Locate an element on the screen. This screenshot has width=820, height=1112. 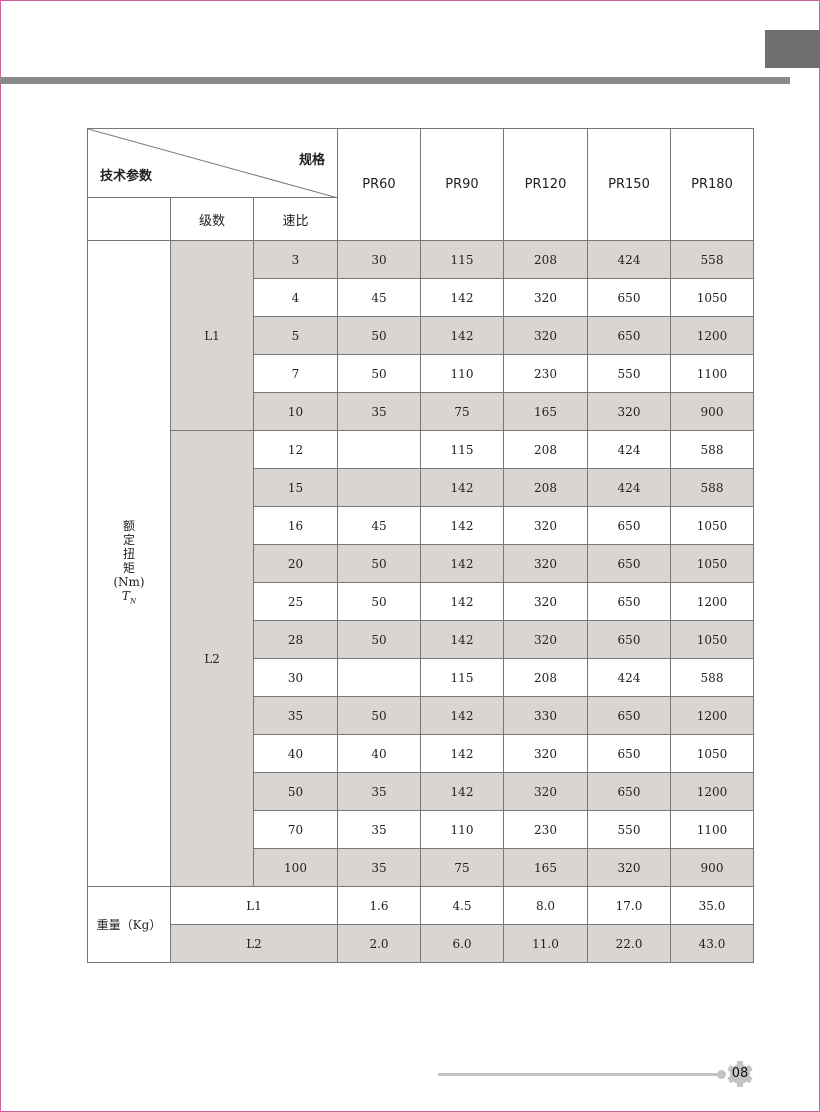
torque-label-char: 额 is located at coordinates (128, 525).